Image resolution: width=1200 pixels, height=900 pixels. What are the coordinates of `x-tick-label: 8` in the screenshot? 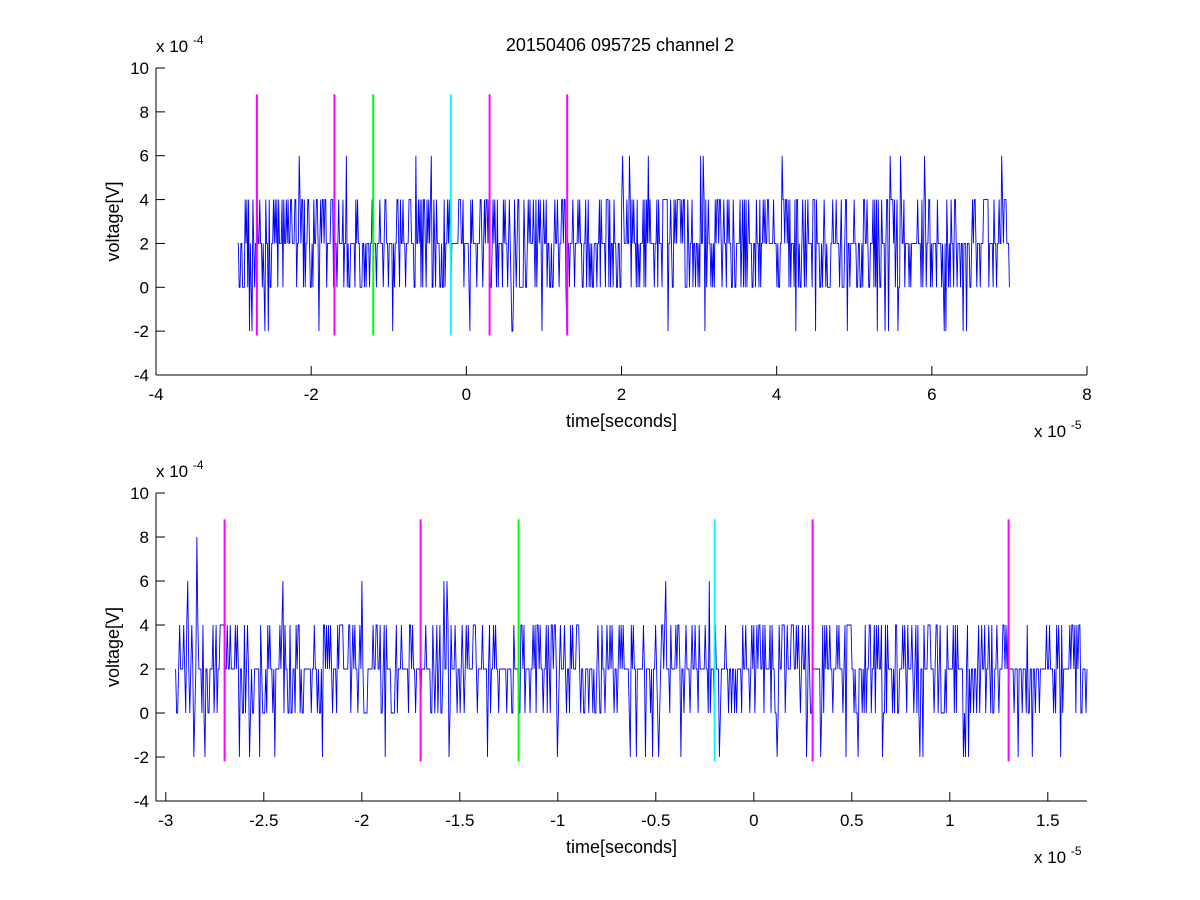 It's located at (1086, 394).